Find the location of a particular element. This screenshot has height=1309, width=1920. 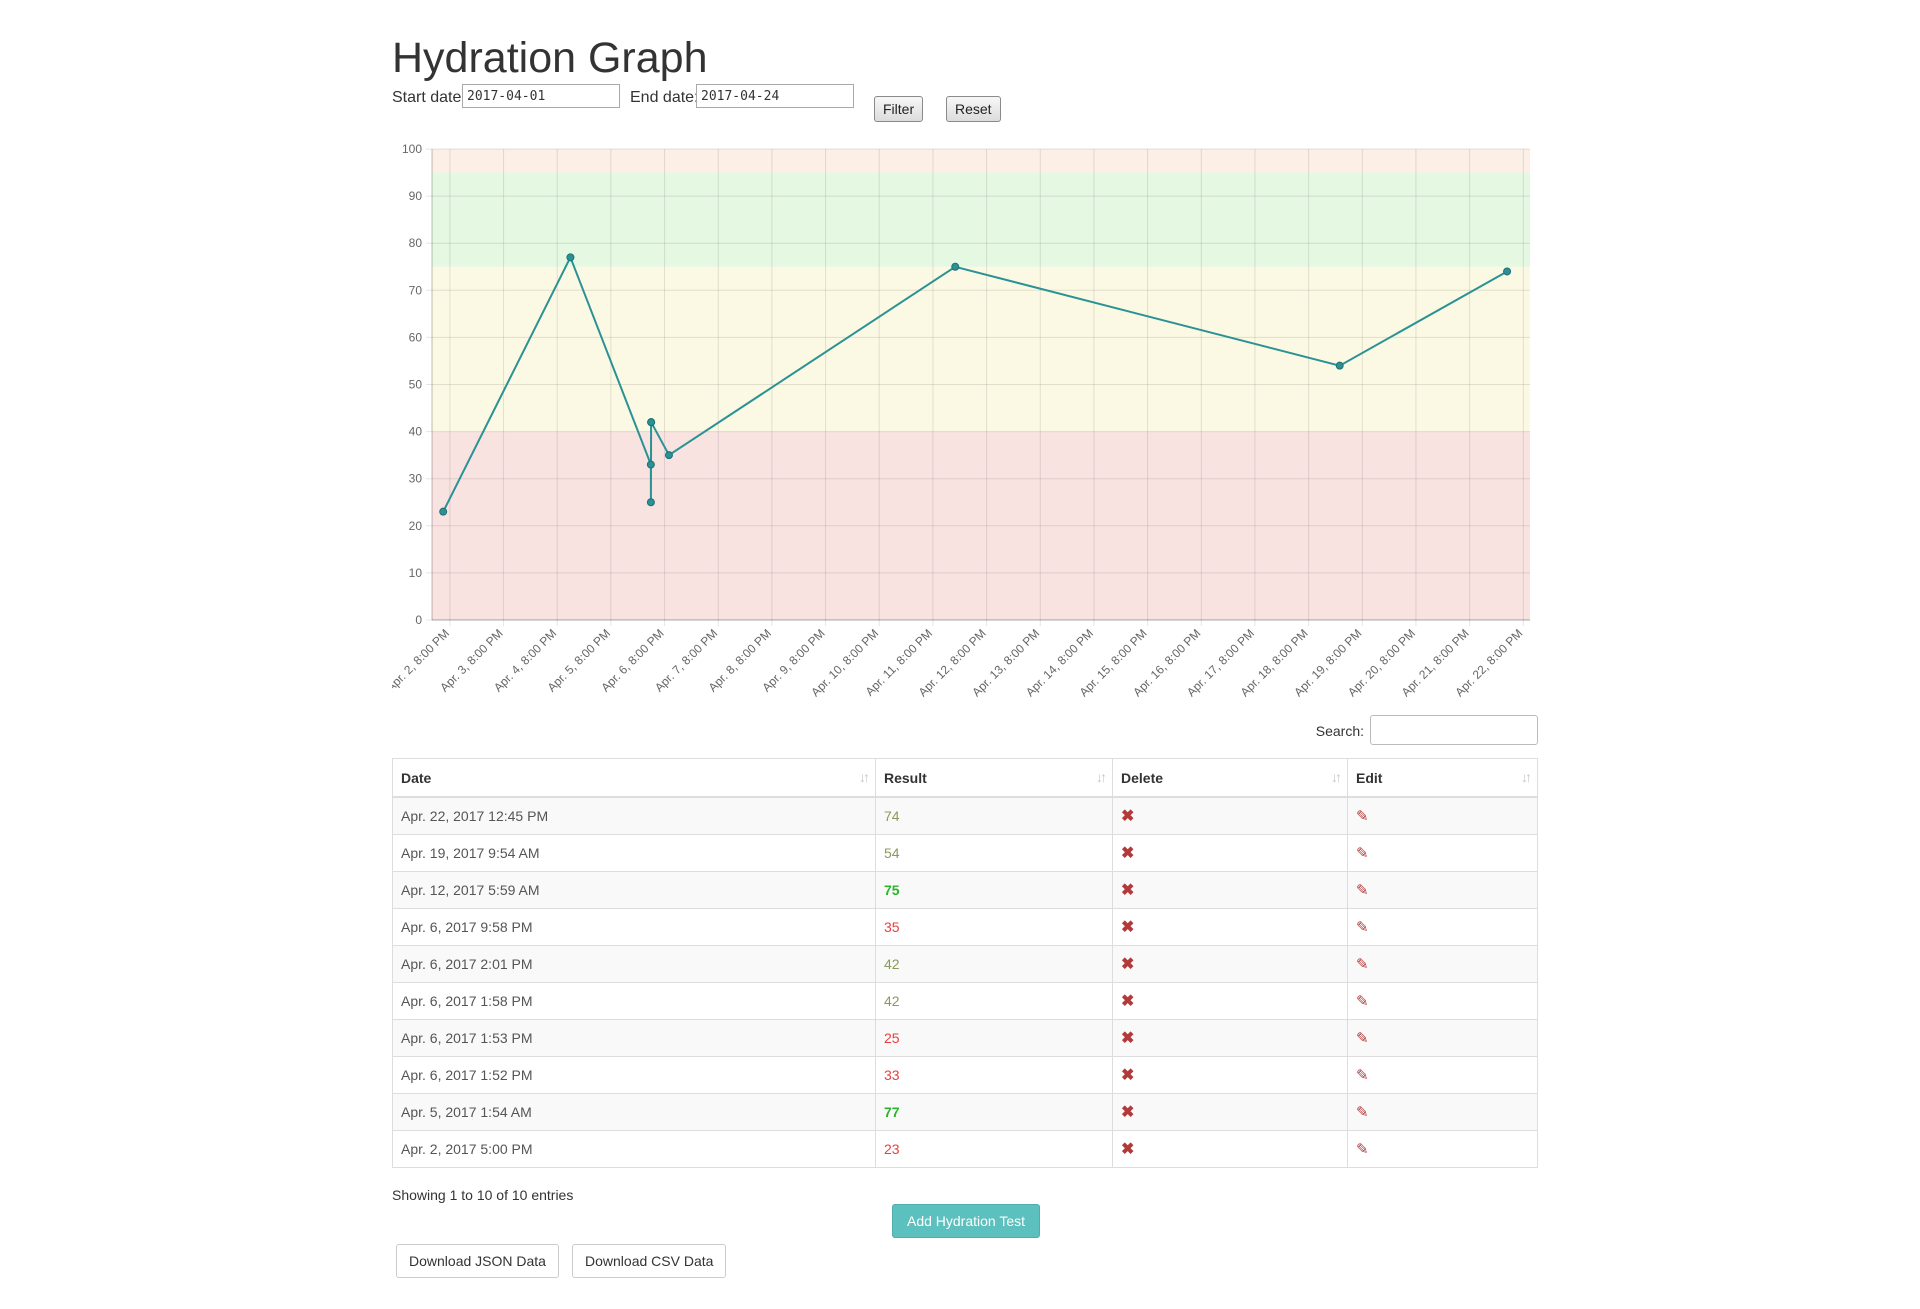

add-hydration-test-button: Add Hydration Test is located at coordinates (966, 1221).